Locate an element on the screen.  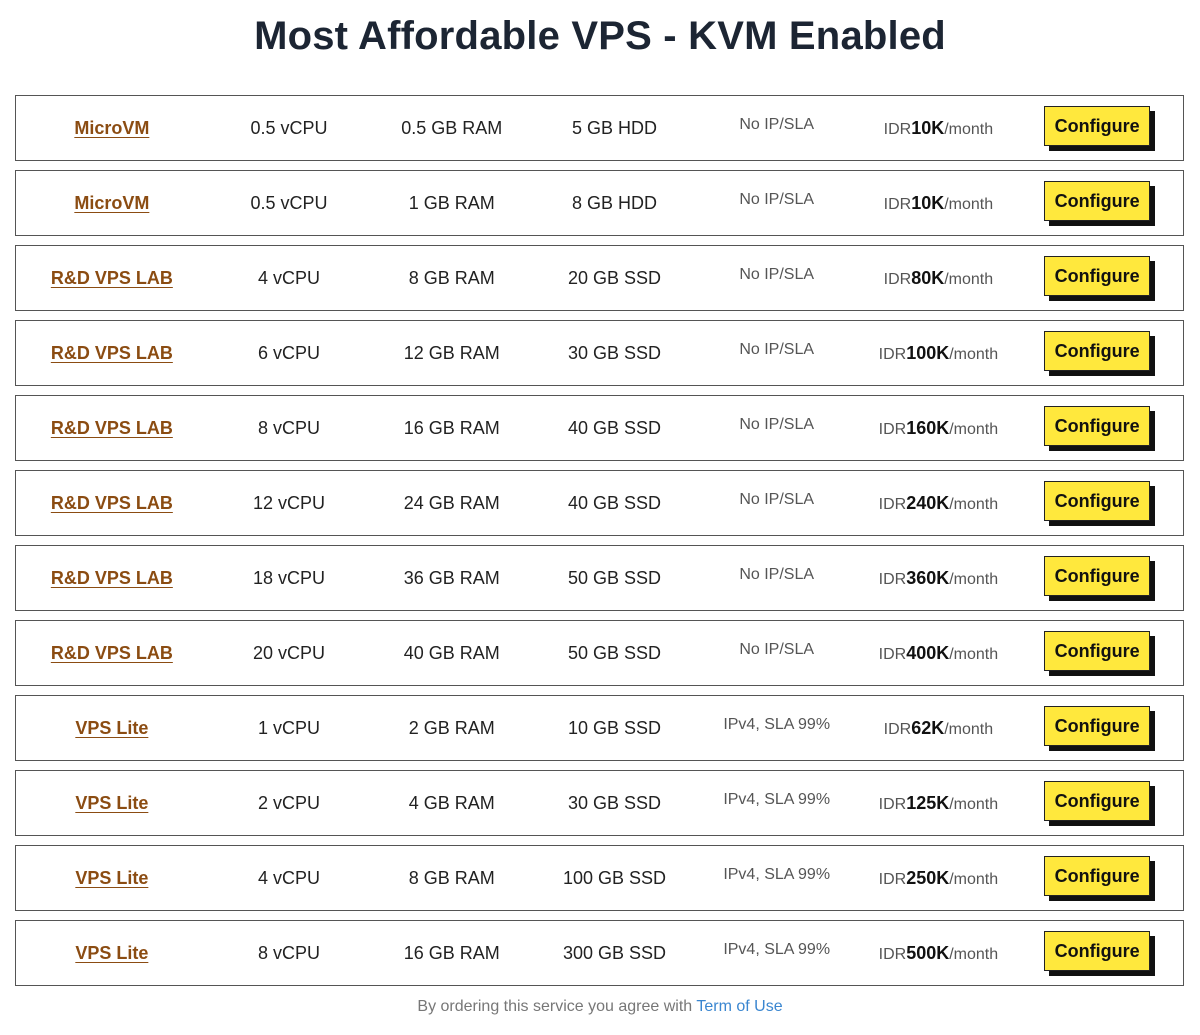
plan-disk: 10 GB SSD is located at coordinates (614, 727).